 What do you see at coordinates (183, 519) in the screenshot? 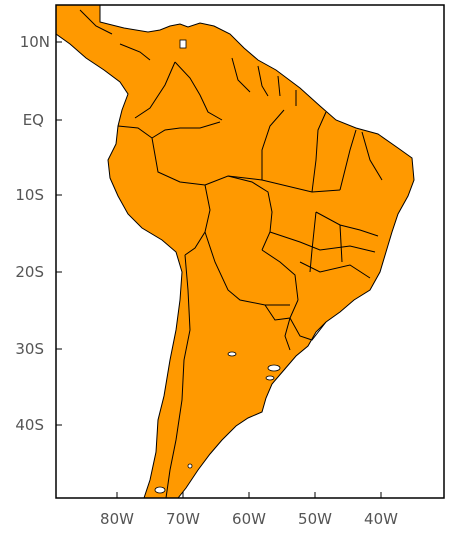
I see `lon-label: 70W` at bounding box center [183, 519].